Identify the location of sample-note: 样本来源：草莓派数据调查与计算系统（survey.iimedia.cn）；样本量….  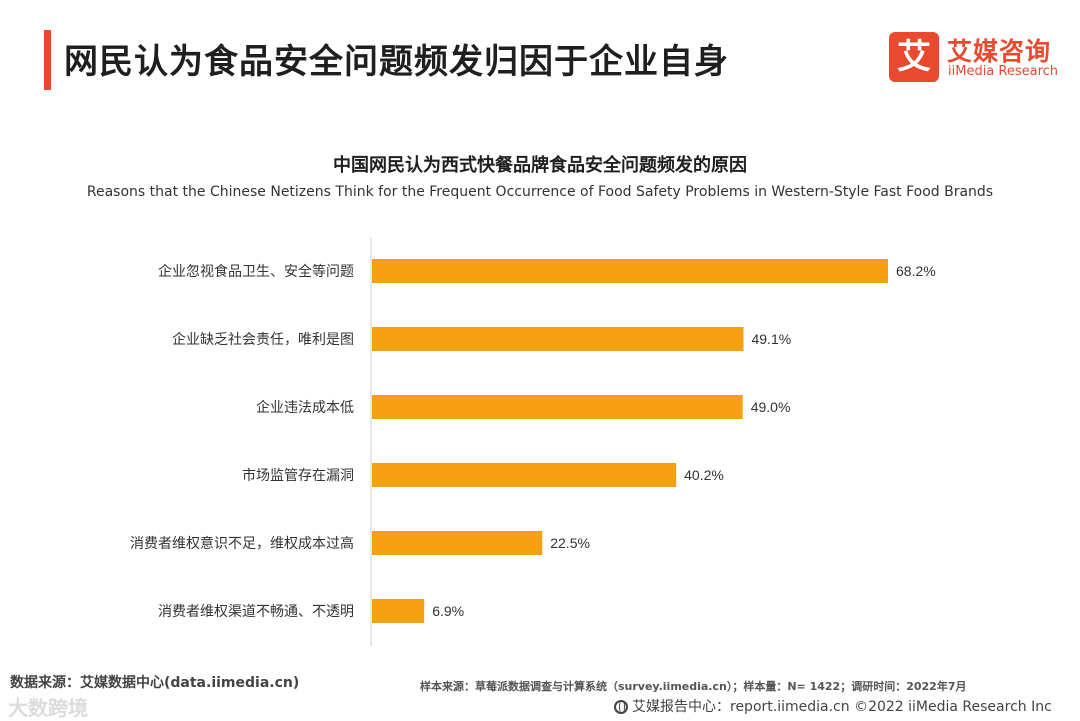
(693, 686).